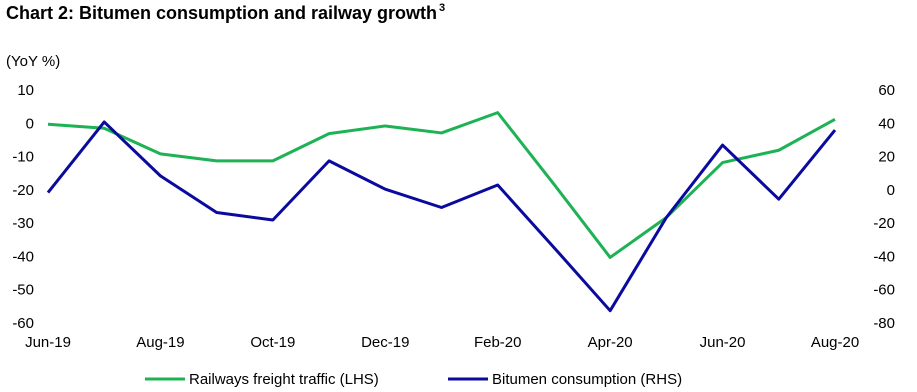  I want to click on x-tick-label: Dec-19, so click(385, 342).